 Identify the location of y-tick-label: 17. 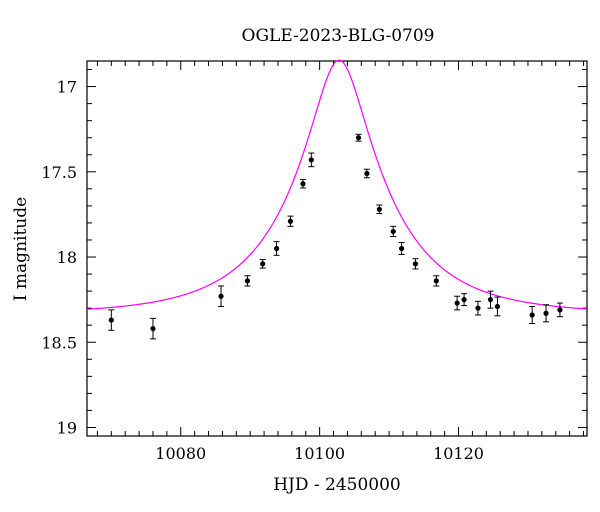
(67, 87).